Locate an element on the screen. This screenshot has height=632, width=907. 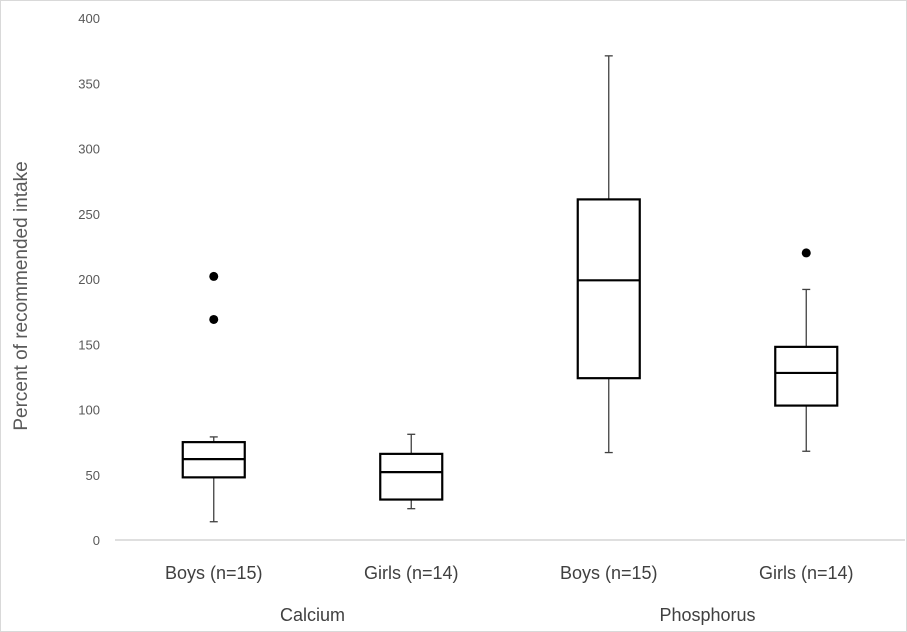
y-tick-label: 50 is located at coordinates (93, 475).